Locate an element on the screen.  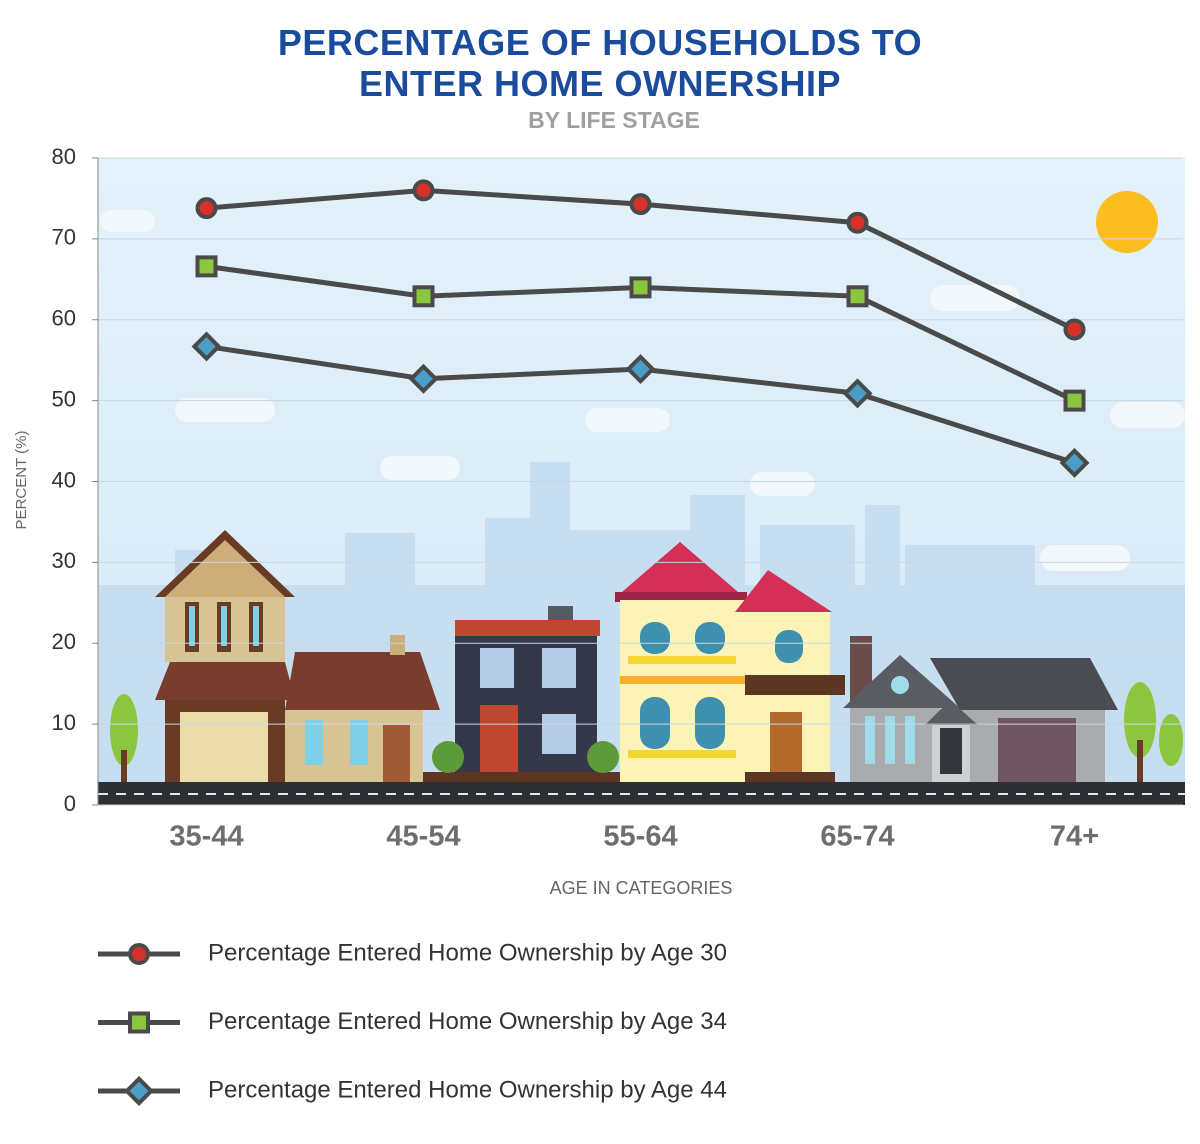
y-tick-label: 0 is located at coordinates (70, 803).